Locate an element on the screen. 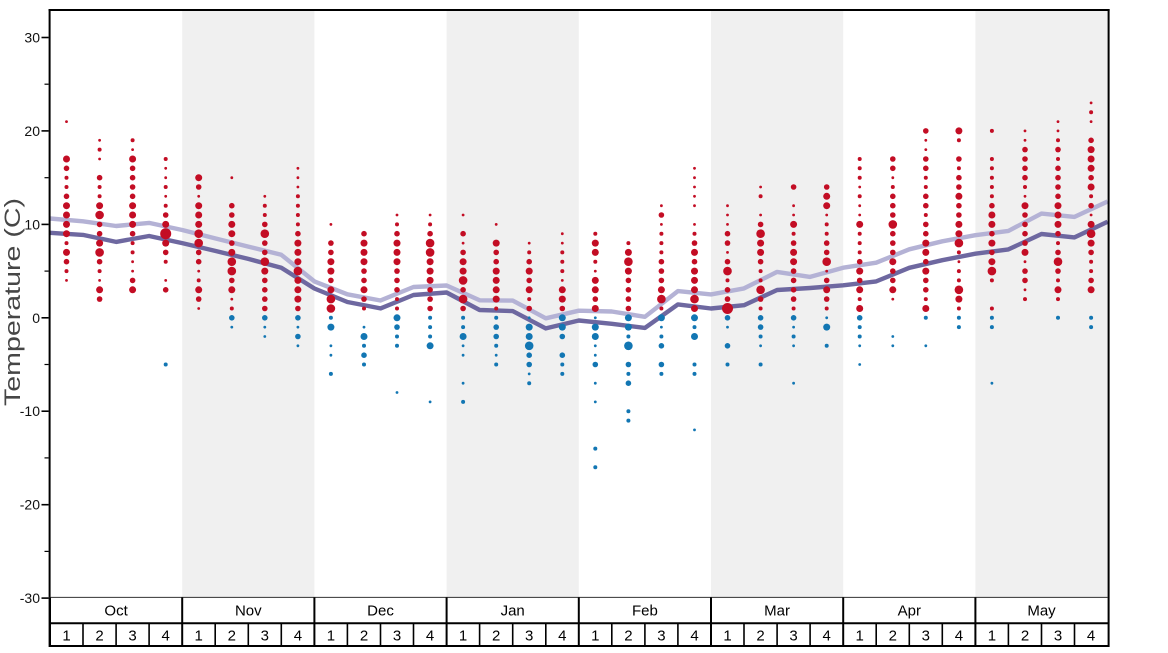 The width and height of the screenshot is (1168, 653). svg-text: Feb is located at coordinates (645, 611).